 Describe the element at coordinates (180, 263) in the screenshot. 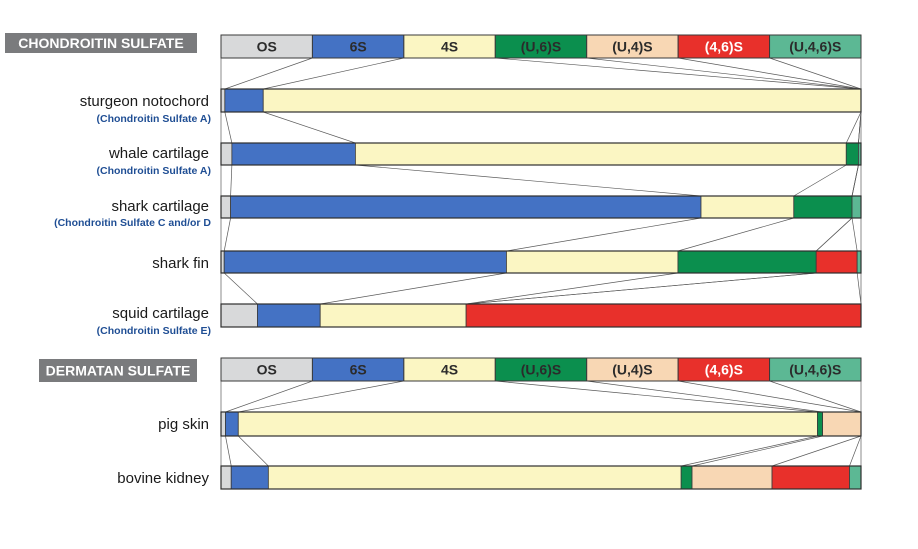

I see `row-label: shark fin` at that location.